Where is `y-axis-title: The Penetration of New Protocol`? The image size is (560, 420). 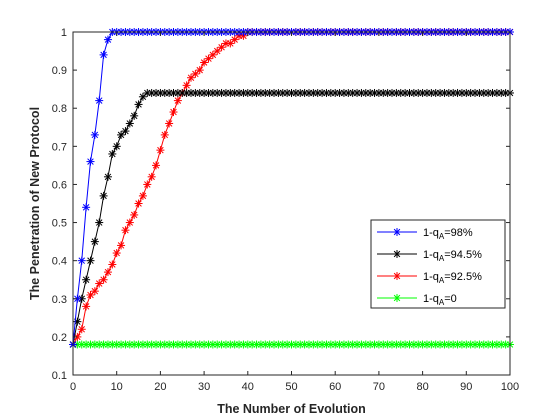 y-axis-title: The Penetration of New Protocol is located at coordinates (35, 203).